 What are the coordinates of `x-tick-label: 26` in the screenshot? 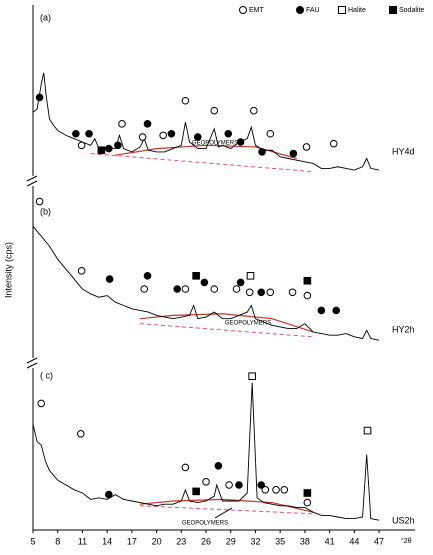 It's located at (206, 541).